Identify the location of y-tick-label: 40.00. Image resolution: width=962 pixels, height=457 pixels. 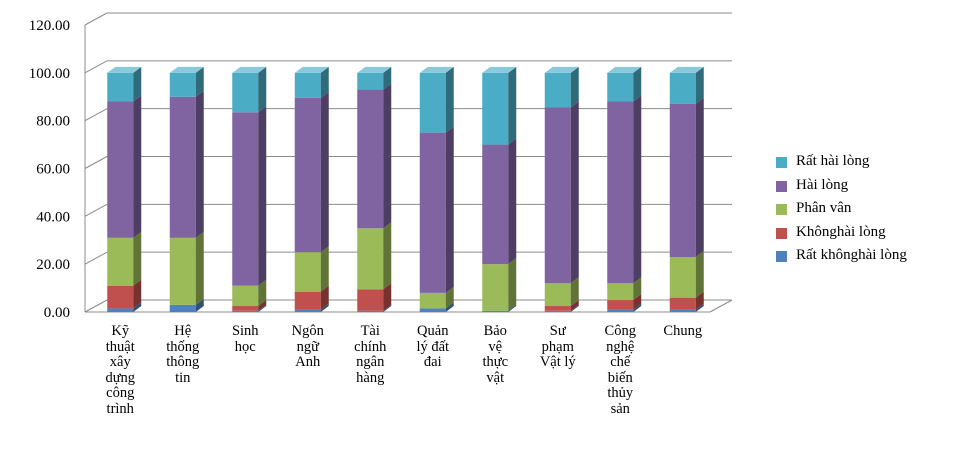
(53, 217).